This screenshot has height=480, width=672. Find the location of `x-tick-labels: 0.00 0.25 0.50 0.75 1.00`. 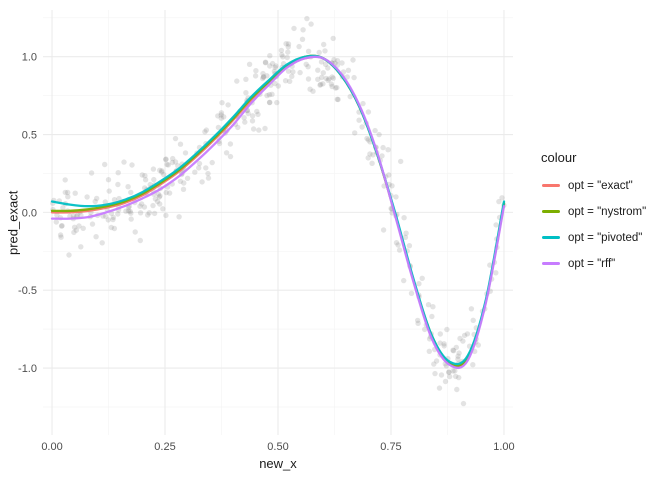

x-tick-labels: 0.00 0.25 0.50 0.75 1.00 is located at coordinates (277, 447).